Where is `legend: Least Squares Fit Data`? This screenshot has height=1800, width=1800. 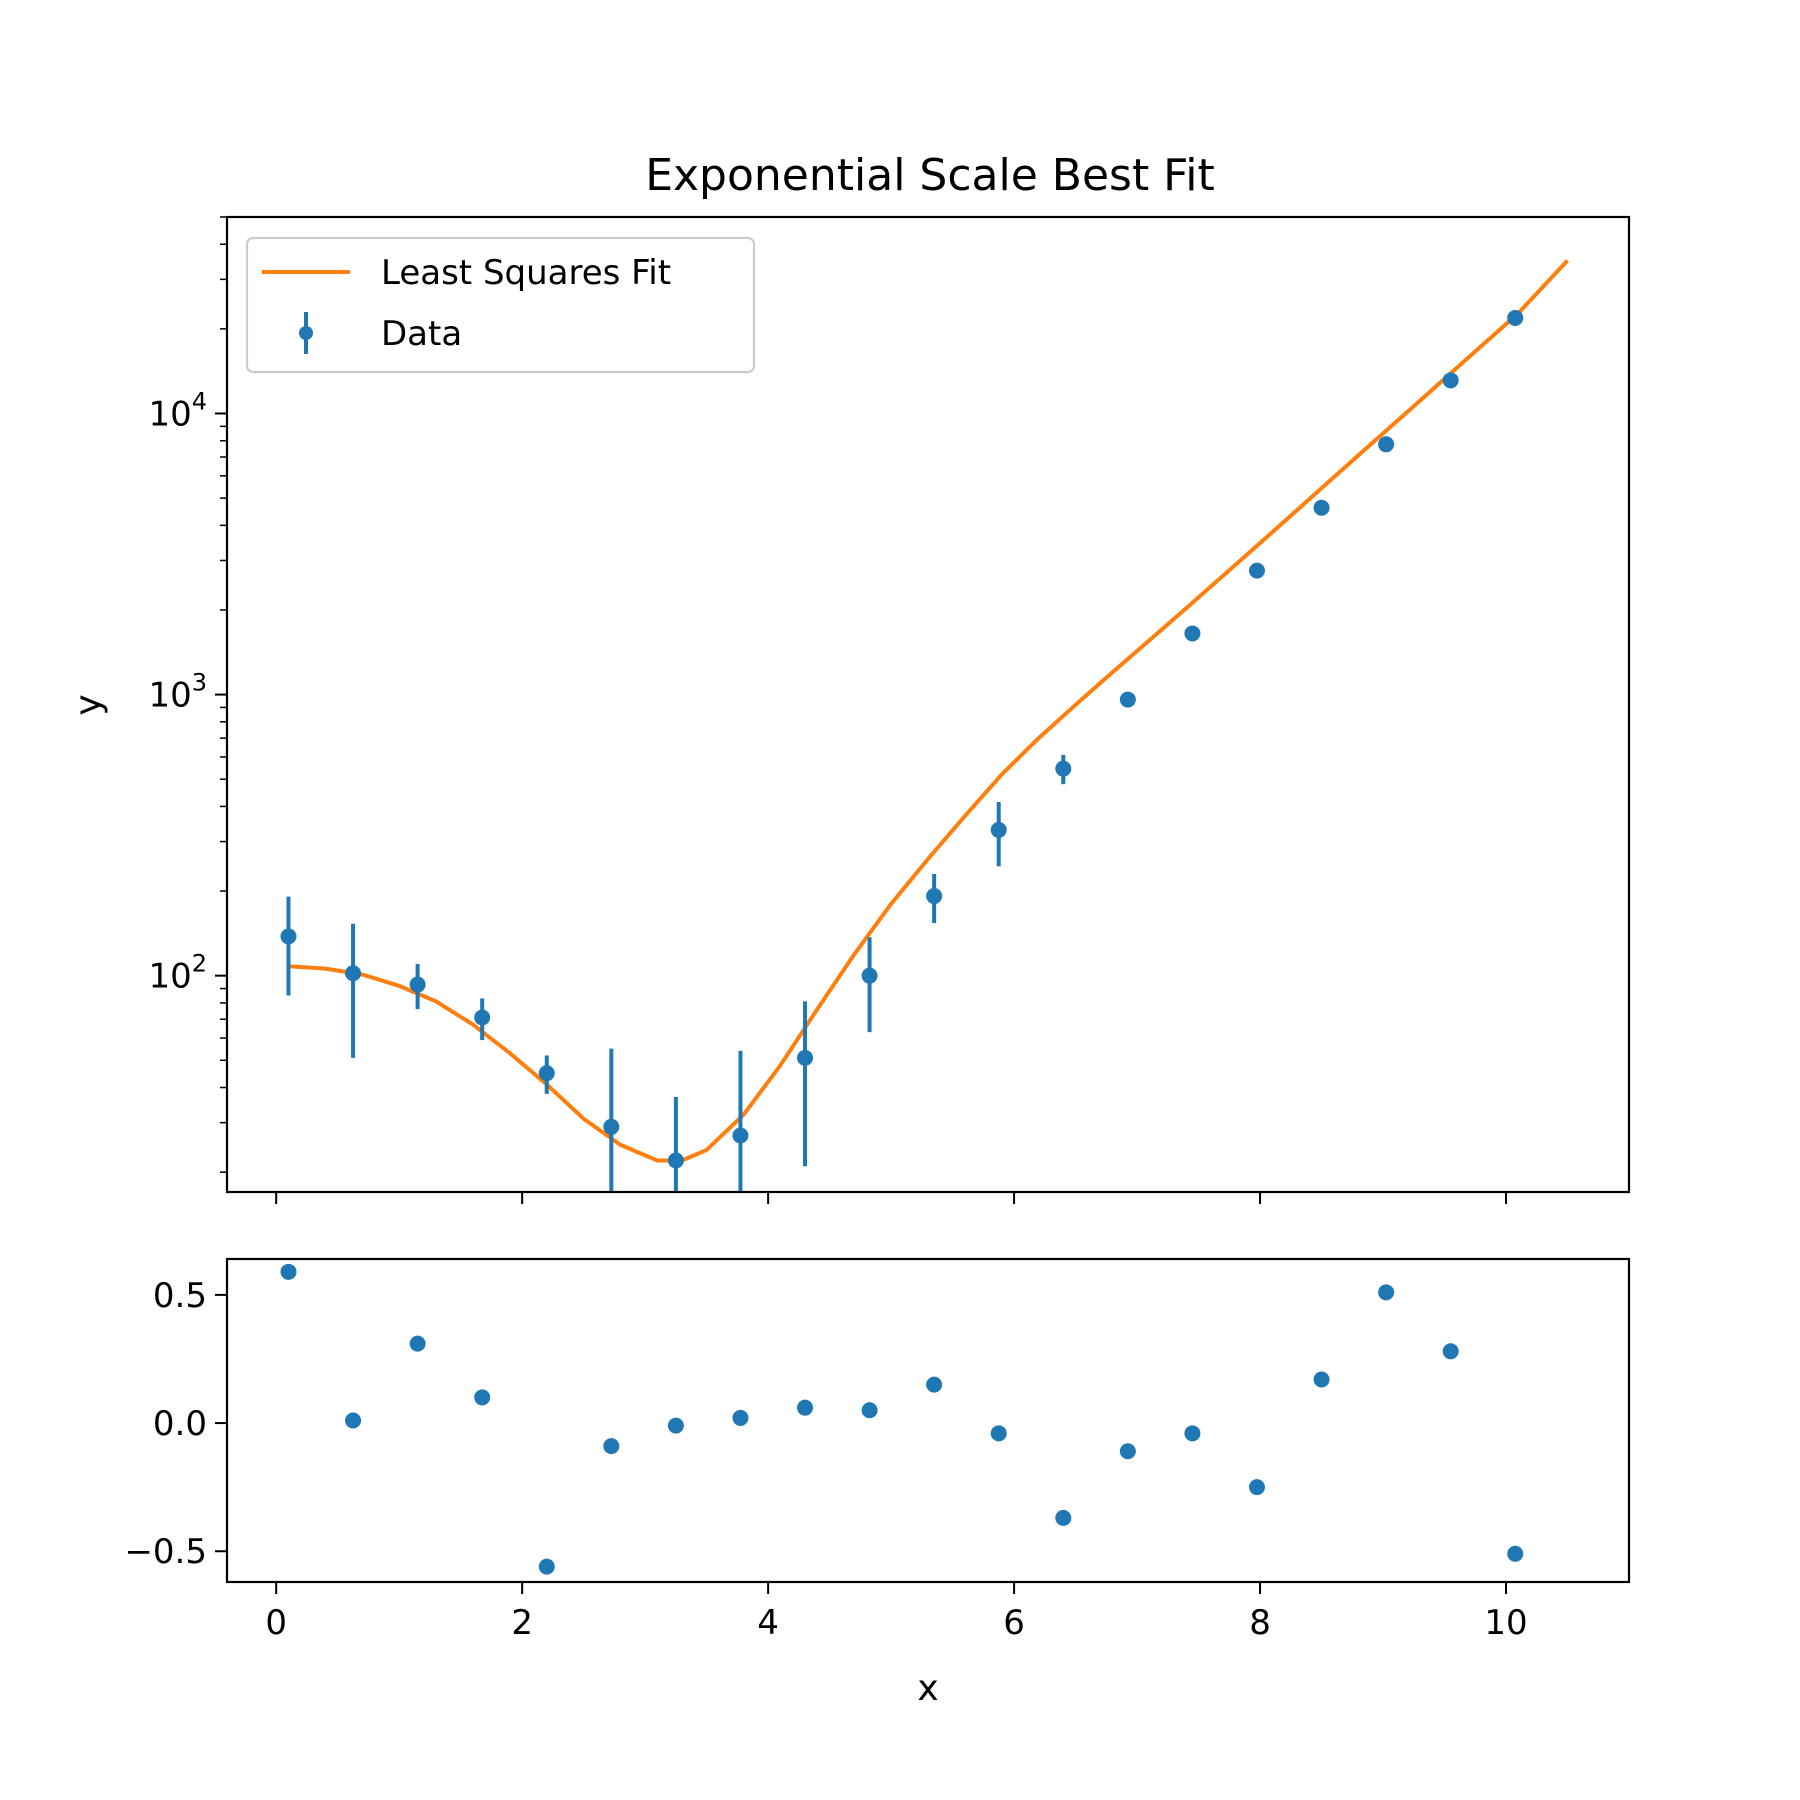 legend: Least Squares Fit Data is located at coordinates (500, 305).